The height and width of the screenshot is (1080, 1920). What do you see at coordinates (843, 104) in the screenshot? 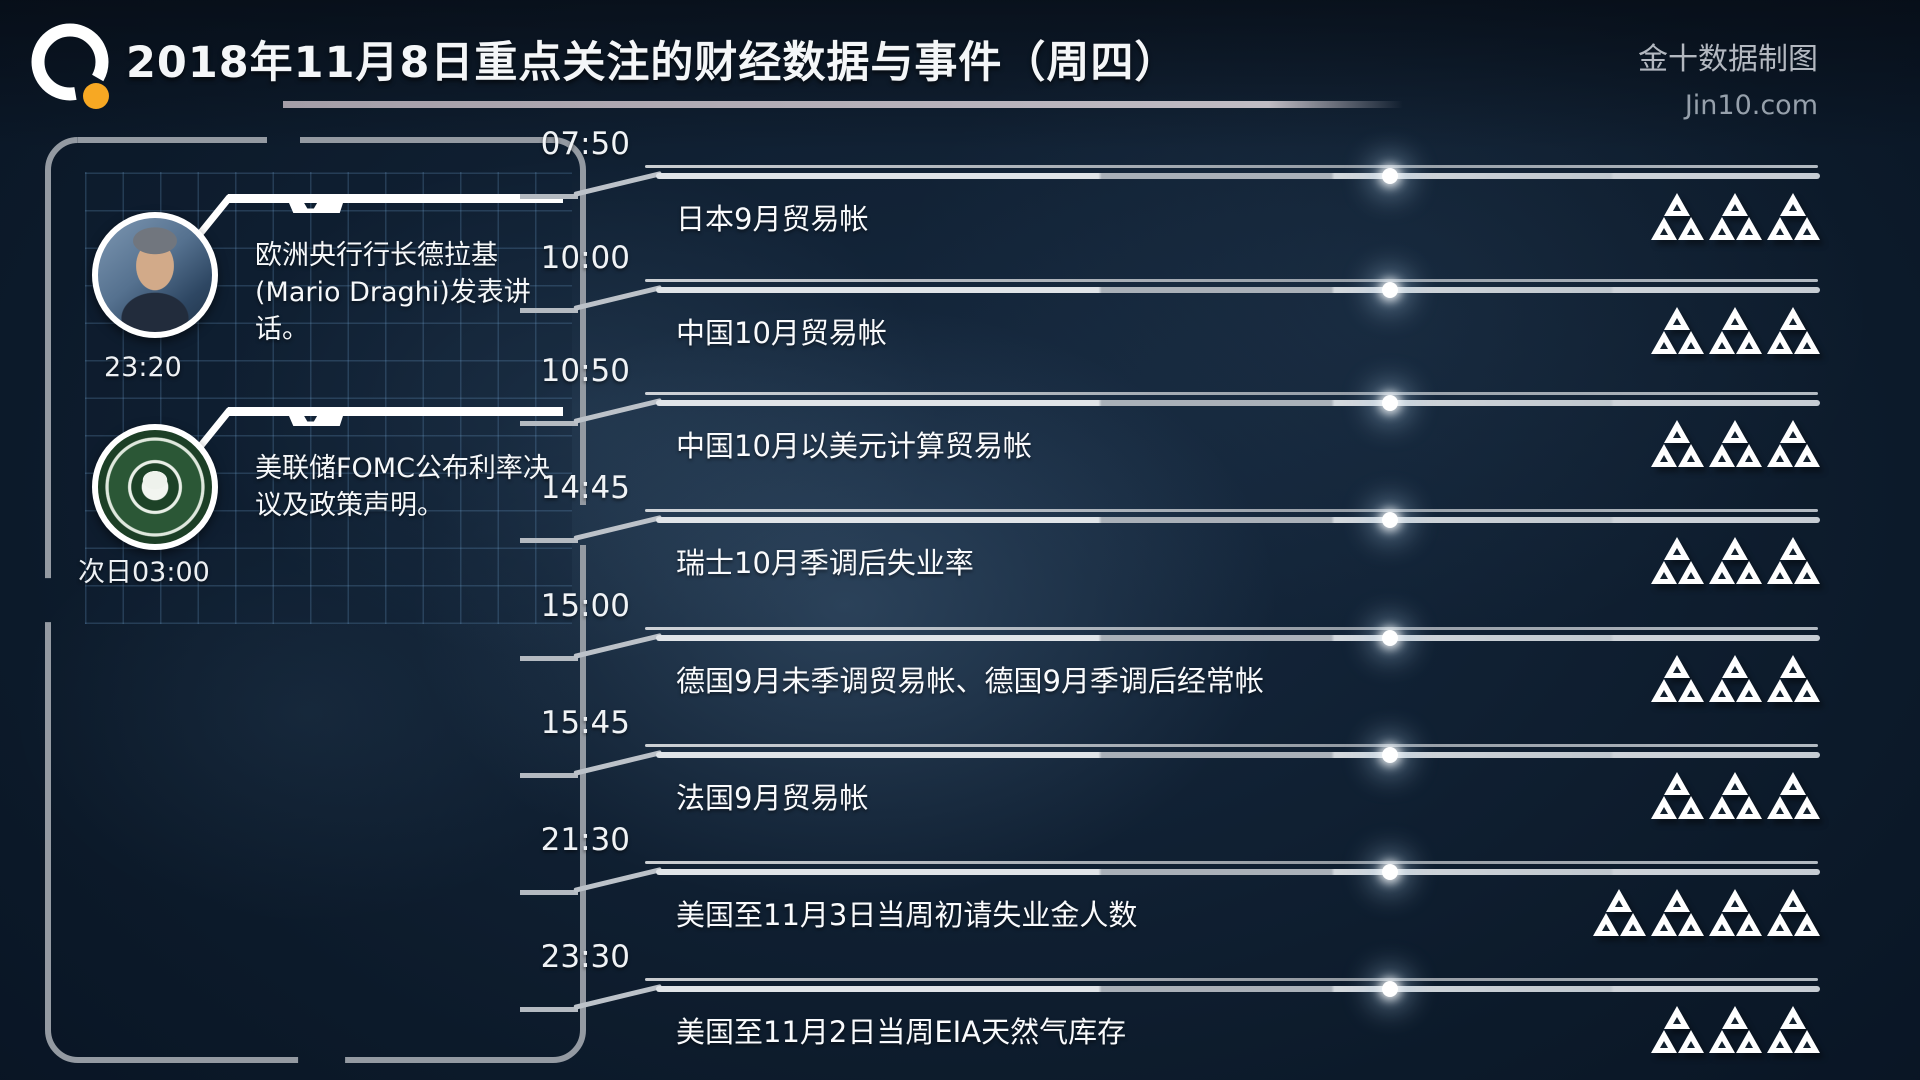
I see `title-underline` at bounding box center [843, 104].